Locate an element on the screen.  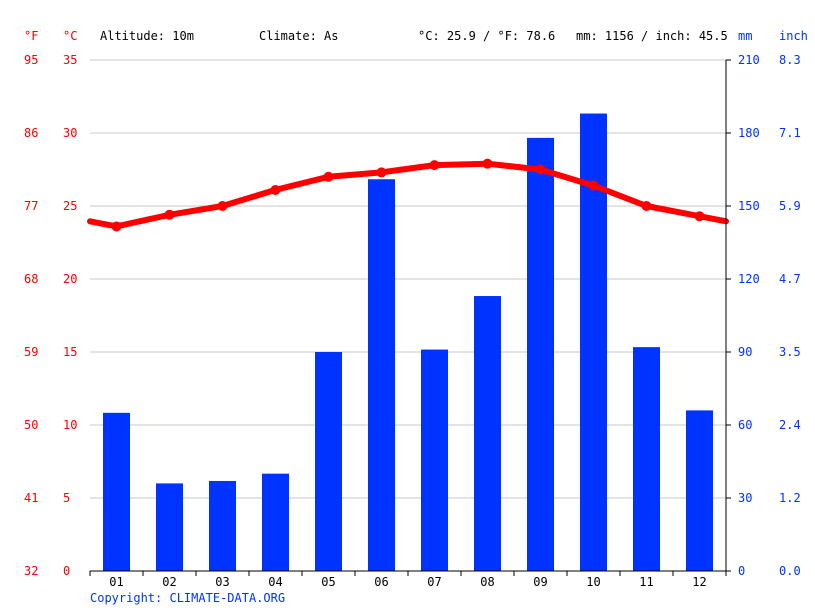
inch-tick-label: 2.4 is located at coordinates (790, 425).